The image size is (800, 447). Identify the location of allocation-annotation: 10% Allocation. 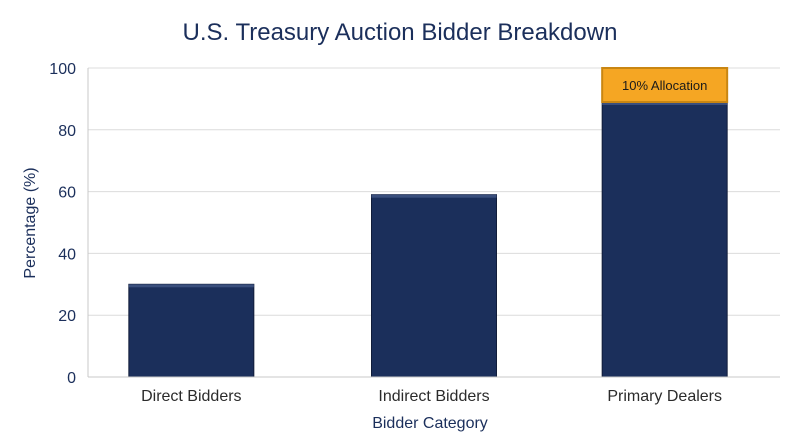
(664, 85).